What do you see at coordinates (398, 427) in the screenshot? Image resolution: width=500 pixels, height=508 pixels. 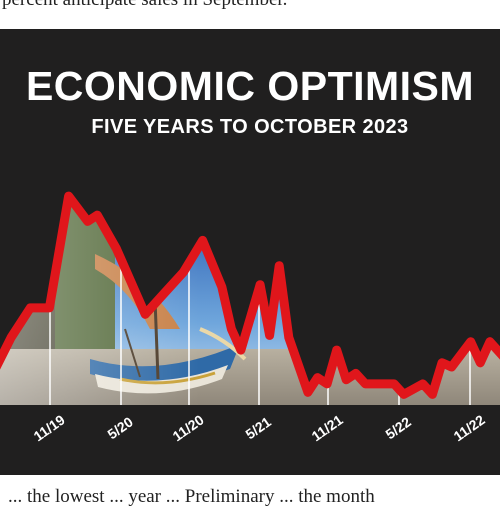 I see `x-tick-label: 5/22` at bounding box center [398, 427].